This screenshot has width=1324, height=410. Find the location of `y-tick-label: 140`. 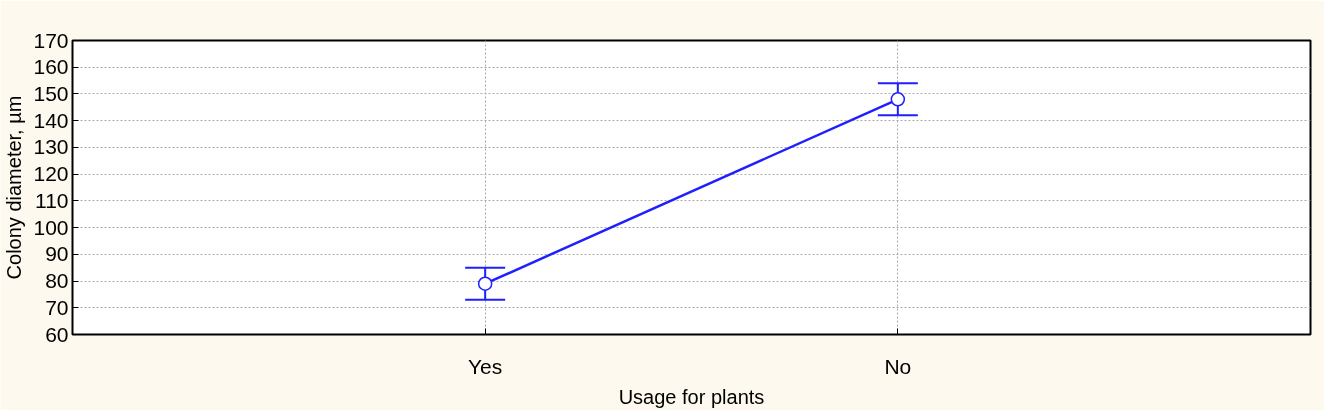

y-tick-label: 140 is located at coordinates (51, 120).